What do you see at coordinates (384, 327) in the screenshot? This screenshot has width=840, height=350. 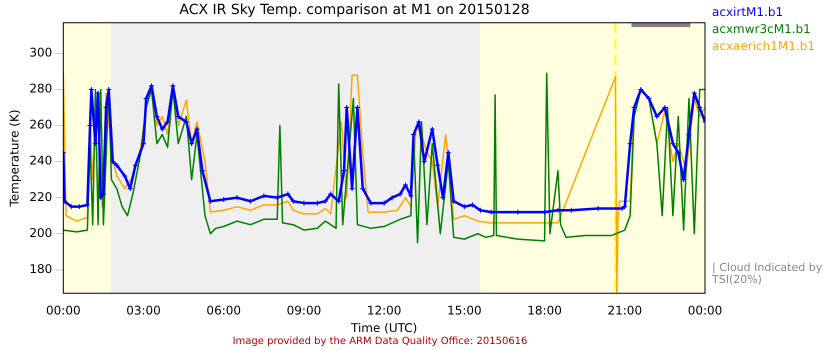 I see `x-axis-title: Time (UTC)` at bounding box center [384, 327].